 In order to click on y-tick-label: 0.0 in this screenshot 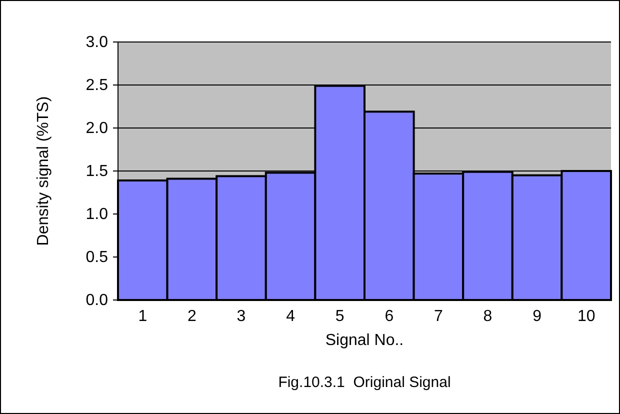, I will do `click(97, 301)`.